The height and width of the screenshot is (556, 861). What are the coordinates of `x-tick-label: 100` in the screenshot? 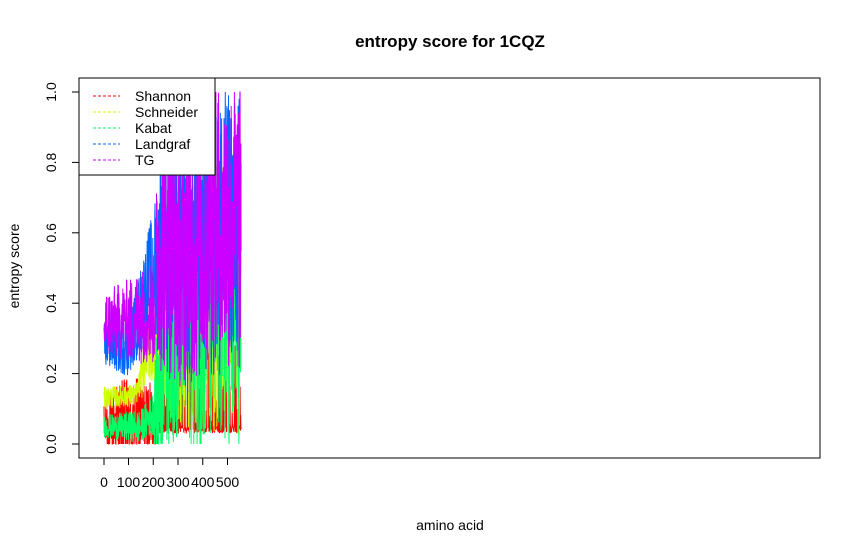 It's located at (129, 482).